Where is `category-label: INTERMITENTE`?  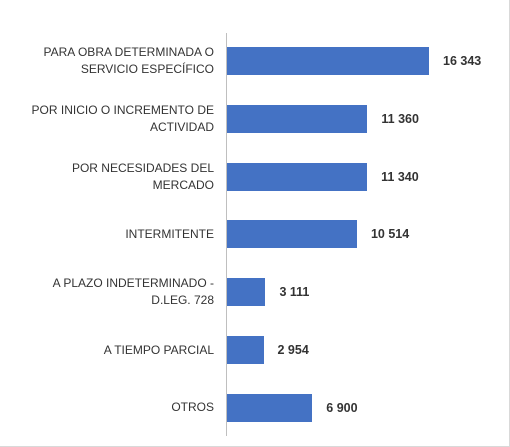
category-label: INTERMITENTE is located at coordinates (169, 233).